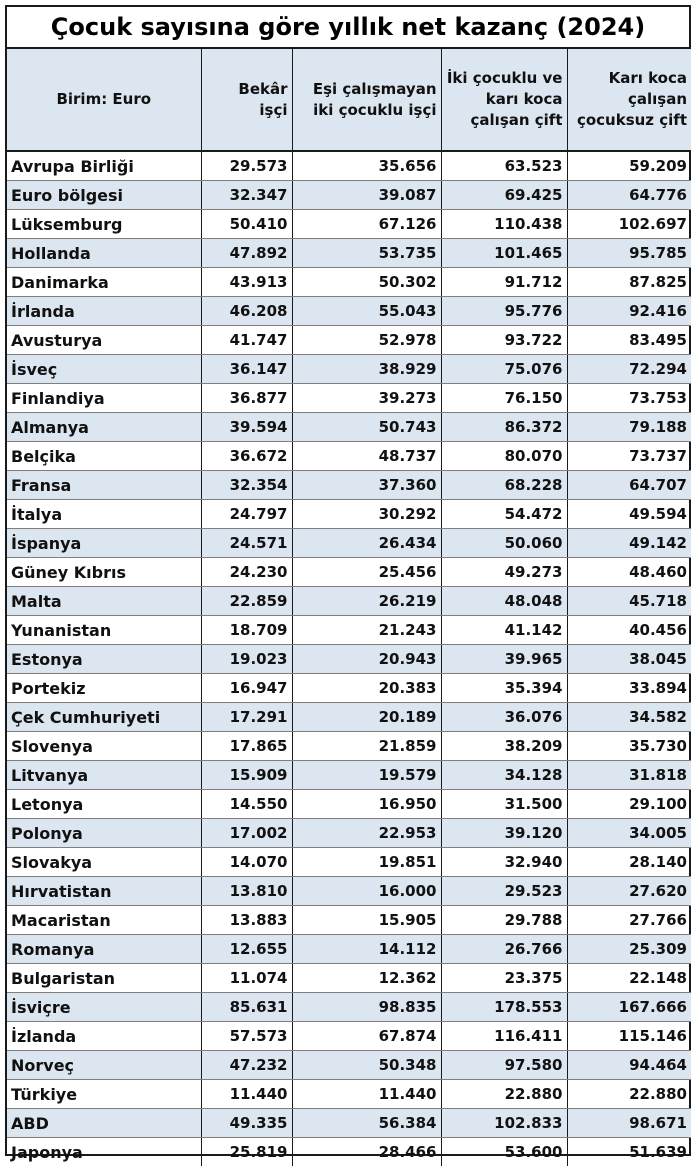  What do you see at coordinates (504, 630) in the screenshot?
I see `value-cell-two-earners-two-children: 41.142` at bounding box center [504, 630].